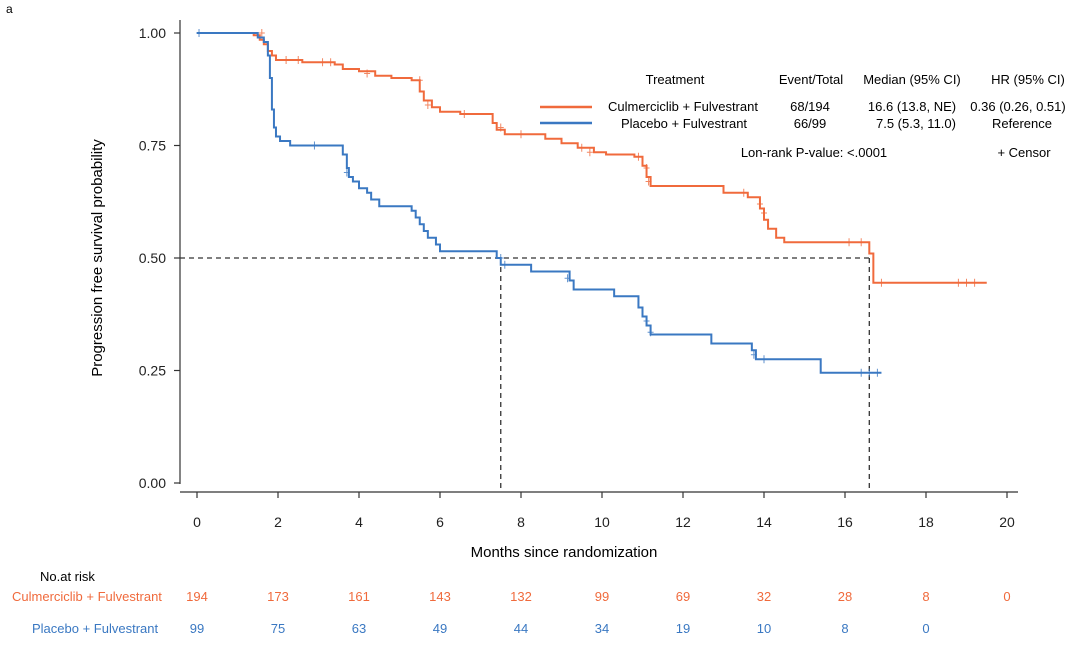 The width and height of the screenshot is (1080, 646). Describe the element at coordinates (811, 79) in the screenshot. I see `legend-header-events: Event/Total` at that location.